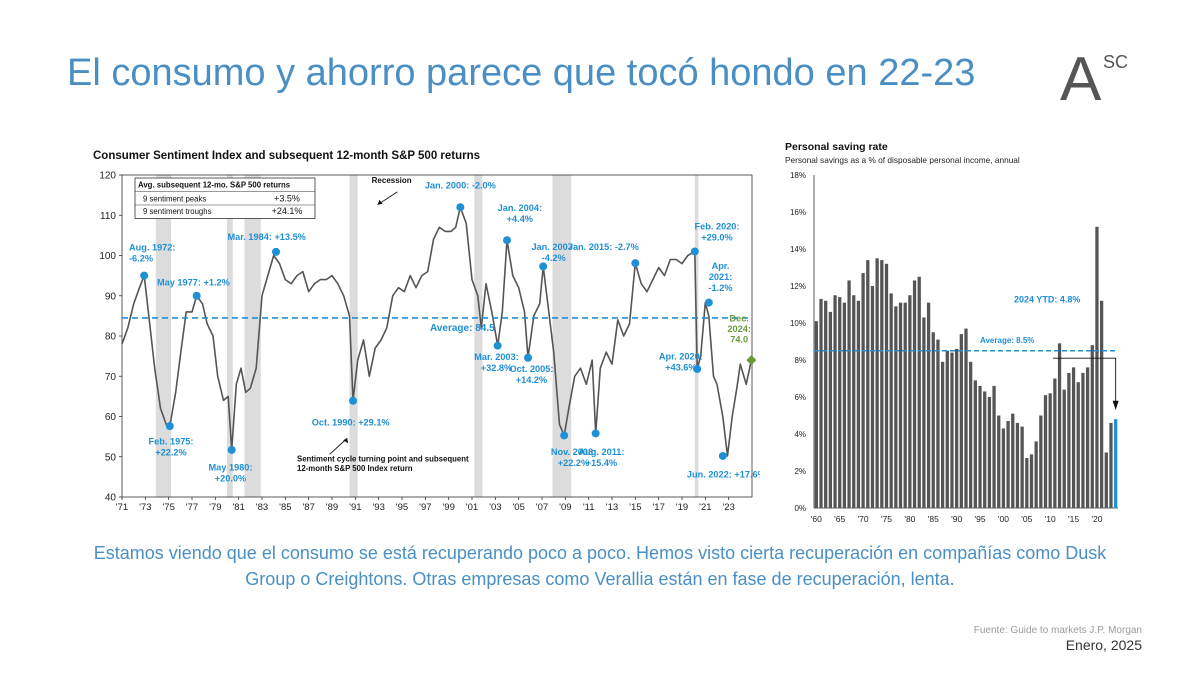  Describe the element at coordinates (462, 328) in the screenshot. I see `average-label: Average: 84.5` at that location.